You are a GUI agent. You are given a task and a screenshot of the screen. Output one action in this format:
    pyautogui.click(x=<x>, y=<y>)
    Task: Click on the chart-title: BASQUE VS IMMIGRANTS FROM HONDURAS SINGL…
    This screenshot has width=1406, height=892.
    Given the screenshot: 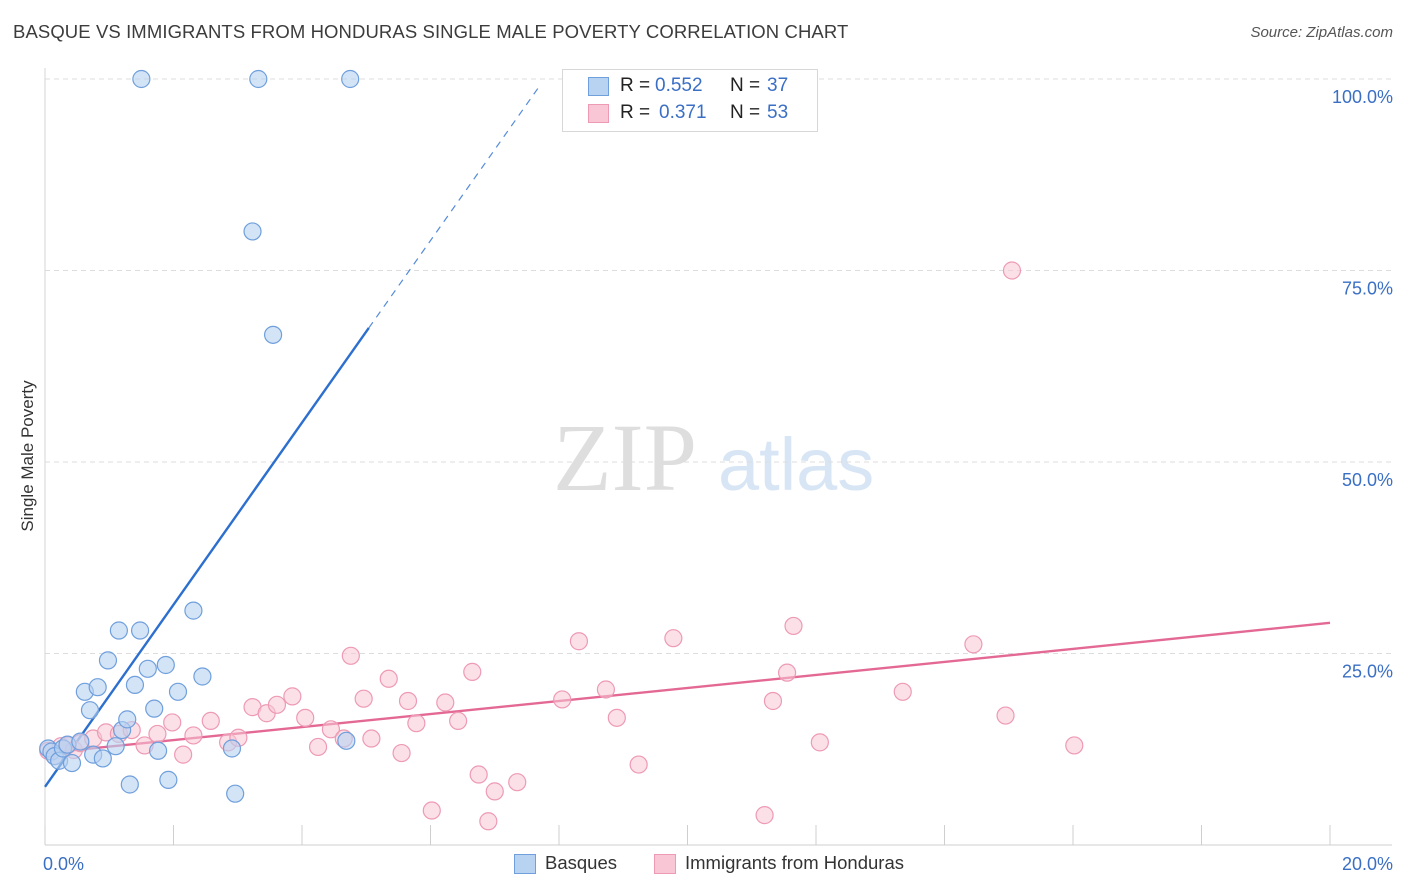 What is the action you would take?
    pyautogui.click(x=431, y=31)
    